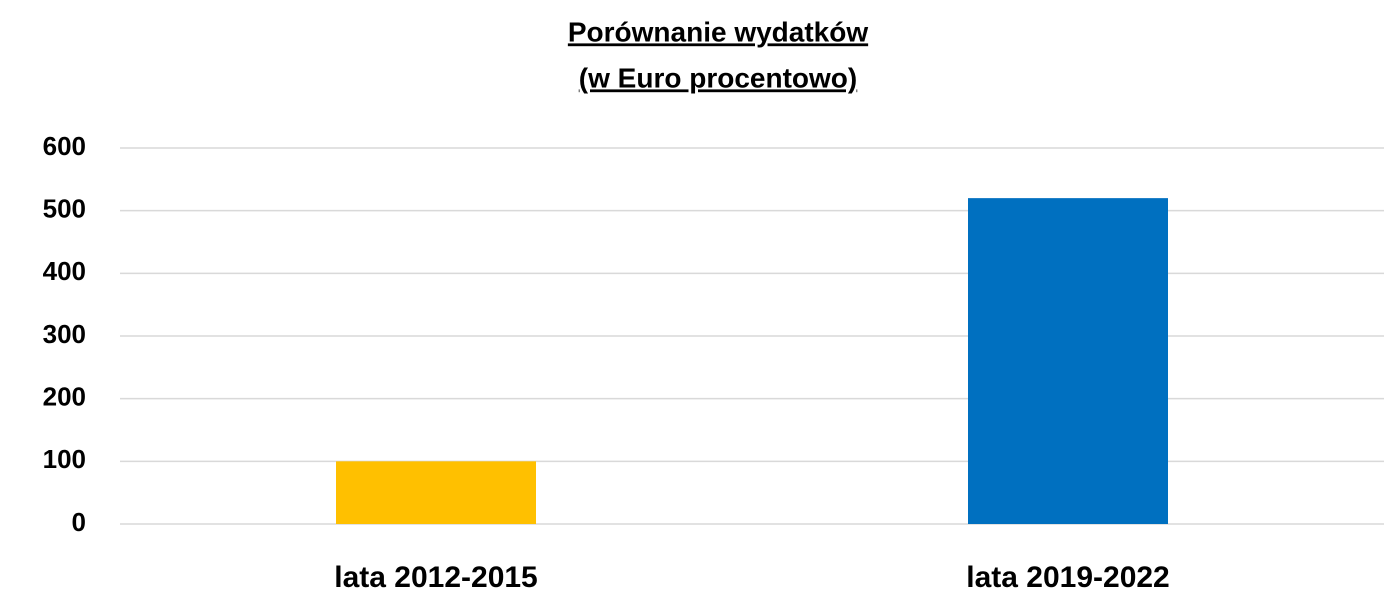 This screenshot has width=1387, height=595. What do you see at coordinates (64, 271) in the screenshot?
I see `y-tick-label: 400` at bounding box center [64, 271].